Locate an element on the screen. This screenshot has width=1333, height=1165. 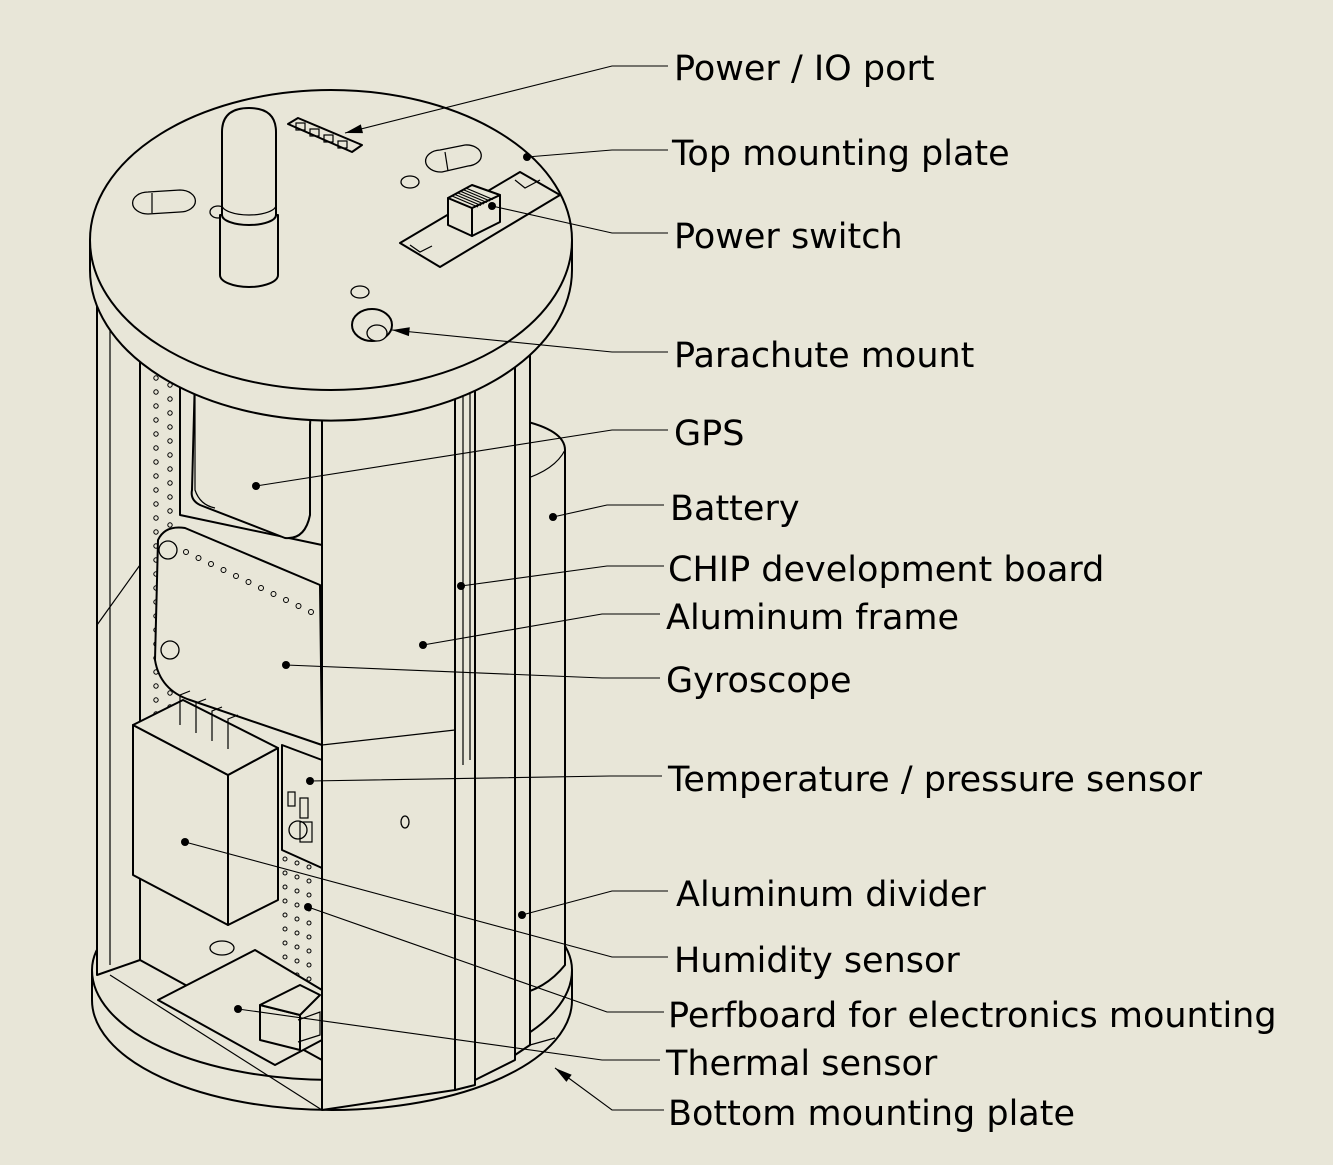
label-bottom-mounting-plate: Bottom mounting plate is located at coordinates (871, 1114).